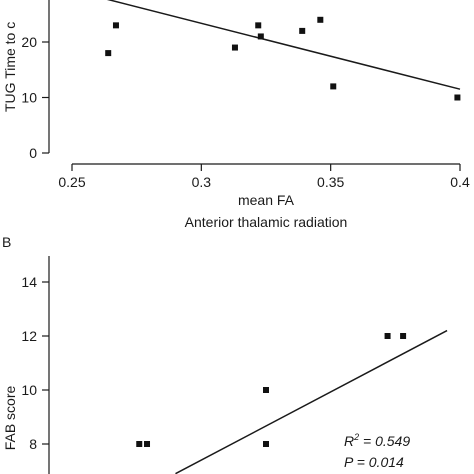 This screenshot has height=474, width=474. I want to click on y-tick-label: 0, so click(33, 153).